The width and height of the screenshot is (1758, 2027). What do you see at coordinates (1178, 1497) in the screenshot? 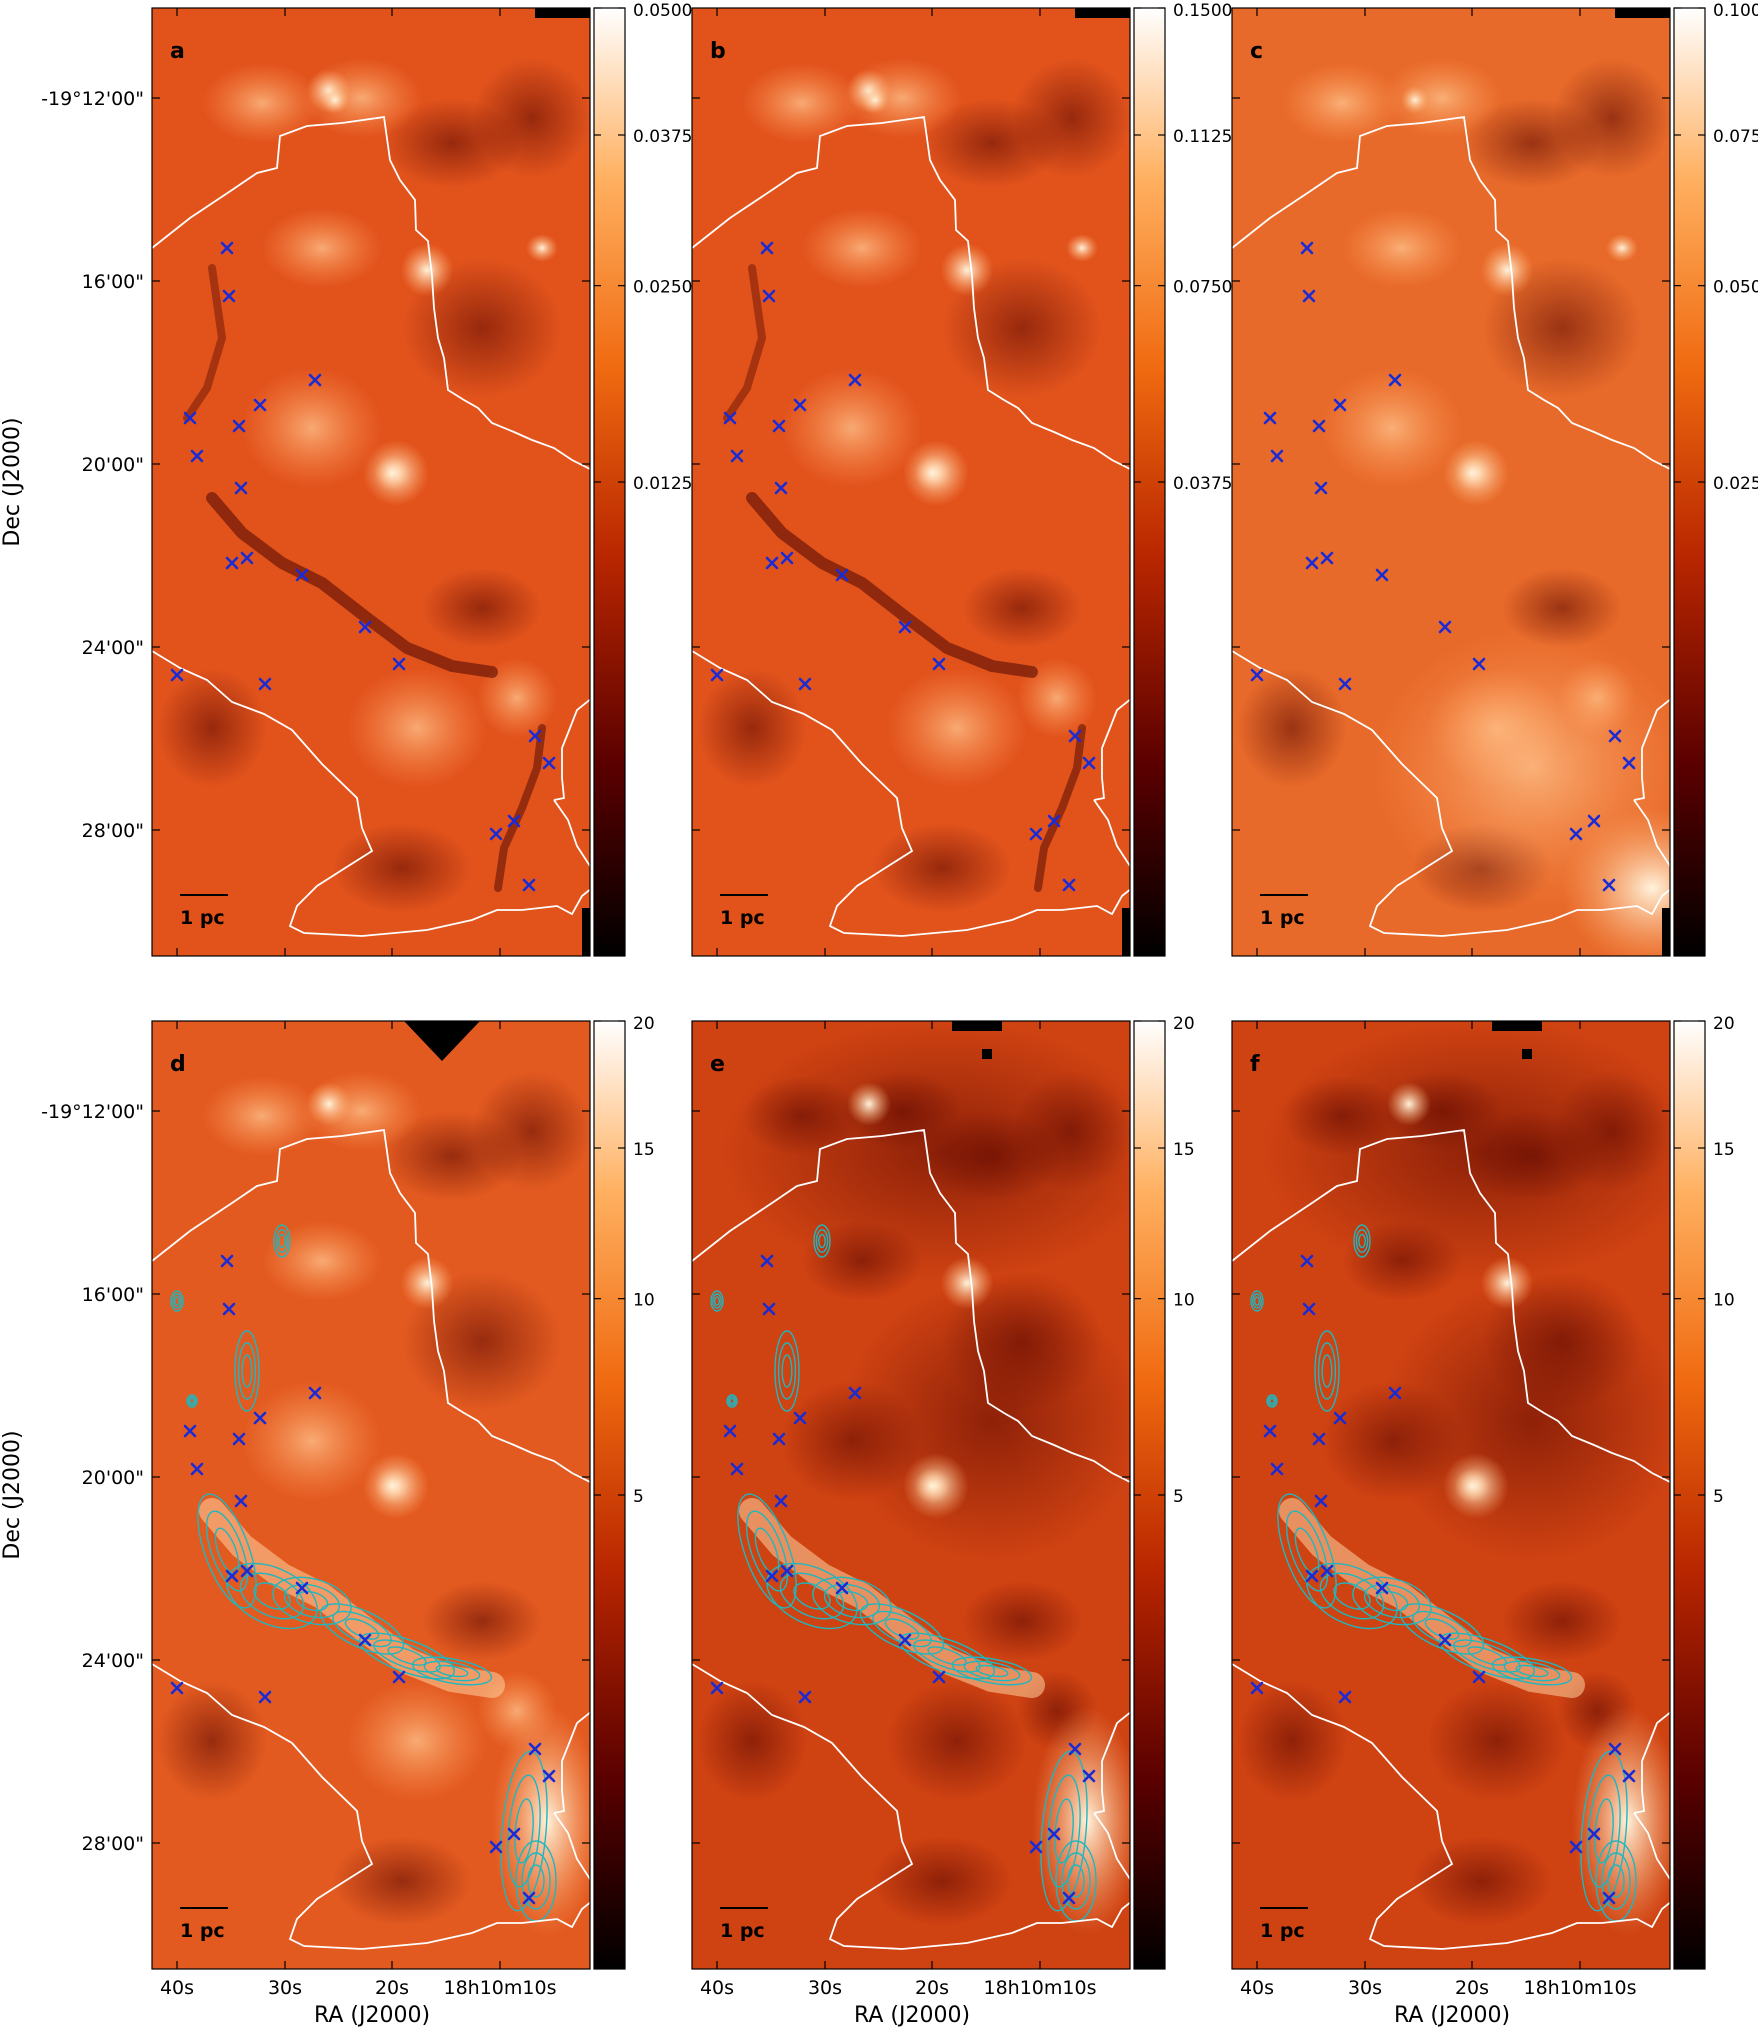
I see `colorbar-tick-label: 5` at bounding box center [1178, 1497].